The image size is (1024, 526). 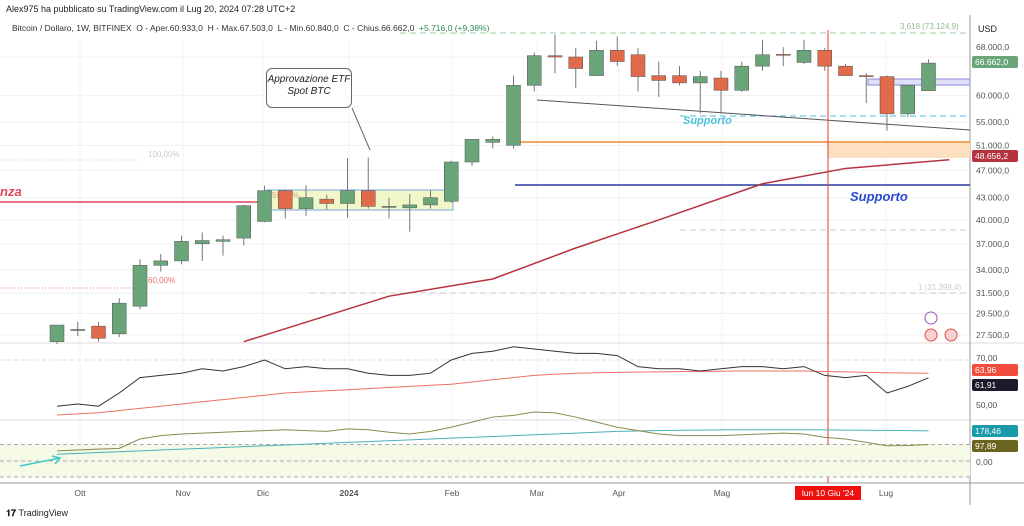 I want to click on price-tick: 31.500,0, so click(x=992, y=293).